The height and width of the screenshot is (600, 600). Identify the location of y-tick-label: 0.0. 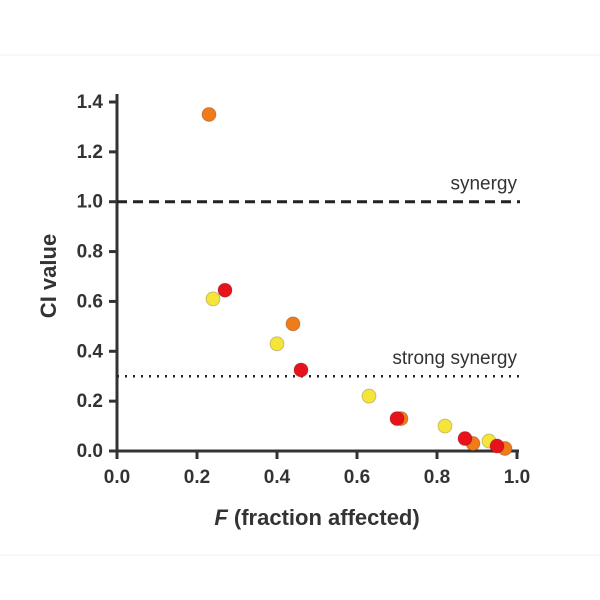
(90, 451).